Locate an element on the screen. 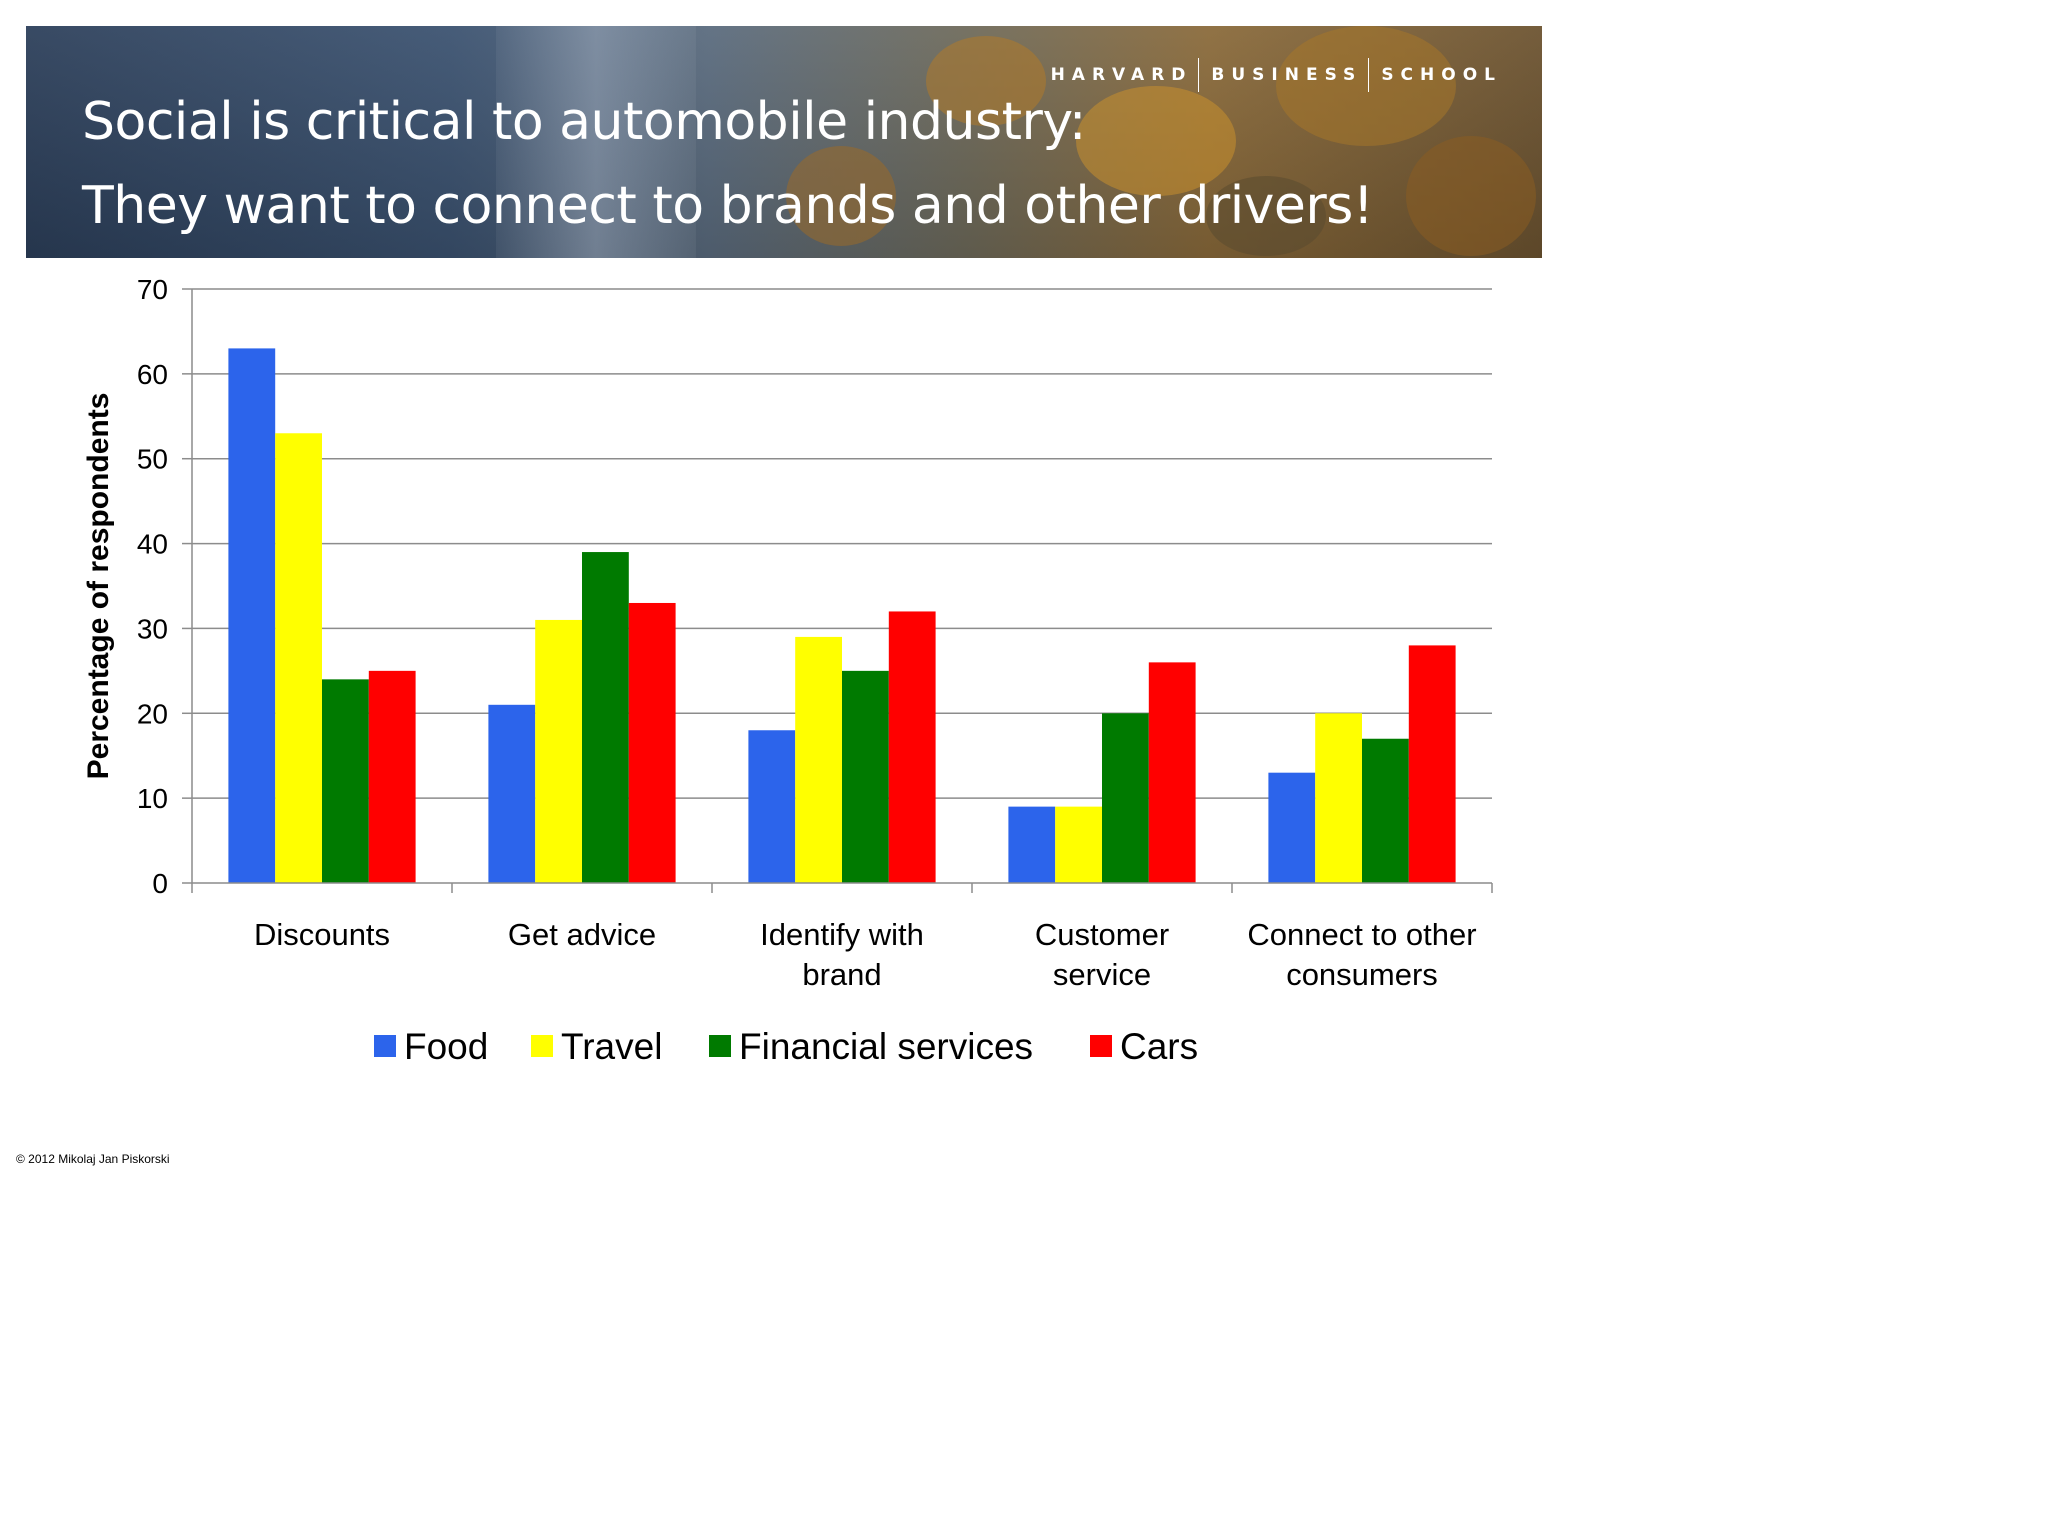 Image resolution: width=2048 pixels, height=1536 pixels. x-tick-label-line: Identify with is located at coordinates (842, 934).